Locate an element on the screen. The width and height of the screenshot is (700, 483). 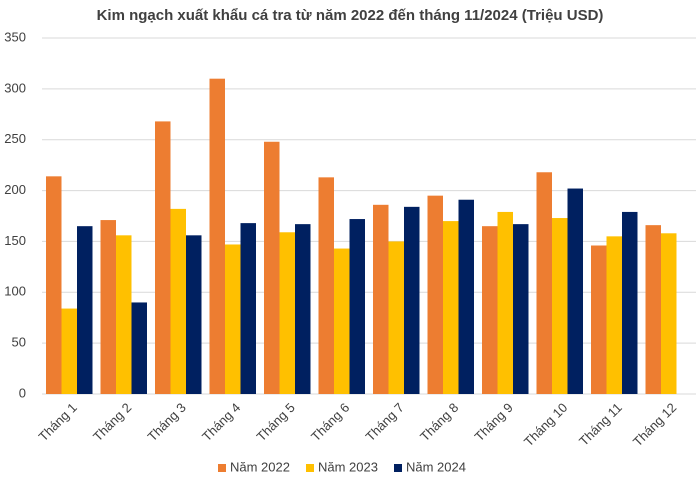
y-tick-label: 300 is located at coordinates (15, 87).